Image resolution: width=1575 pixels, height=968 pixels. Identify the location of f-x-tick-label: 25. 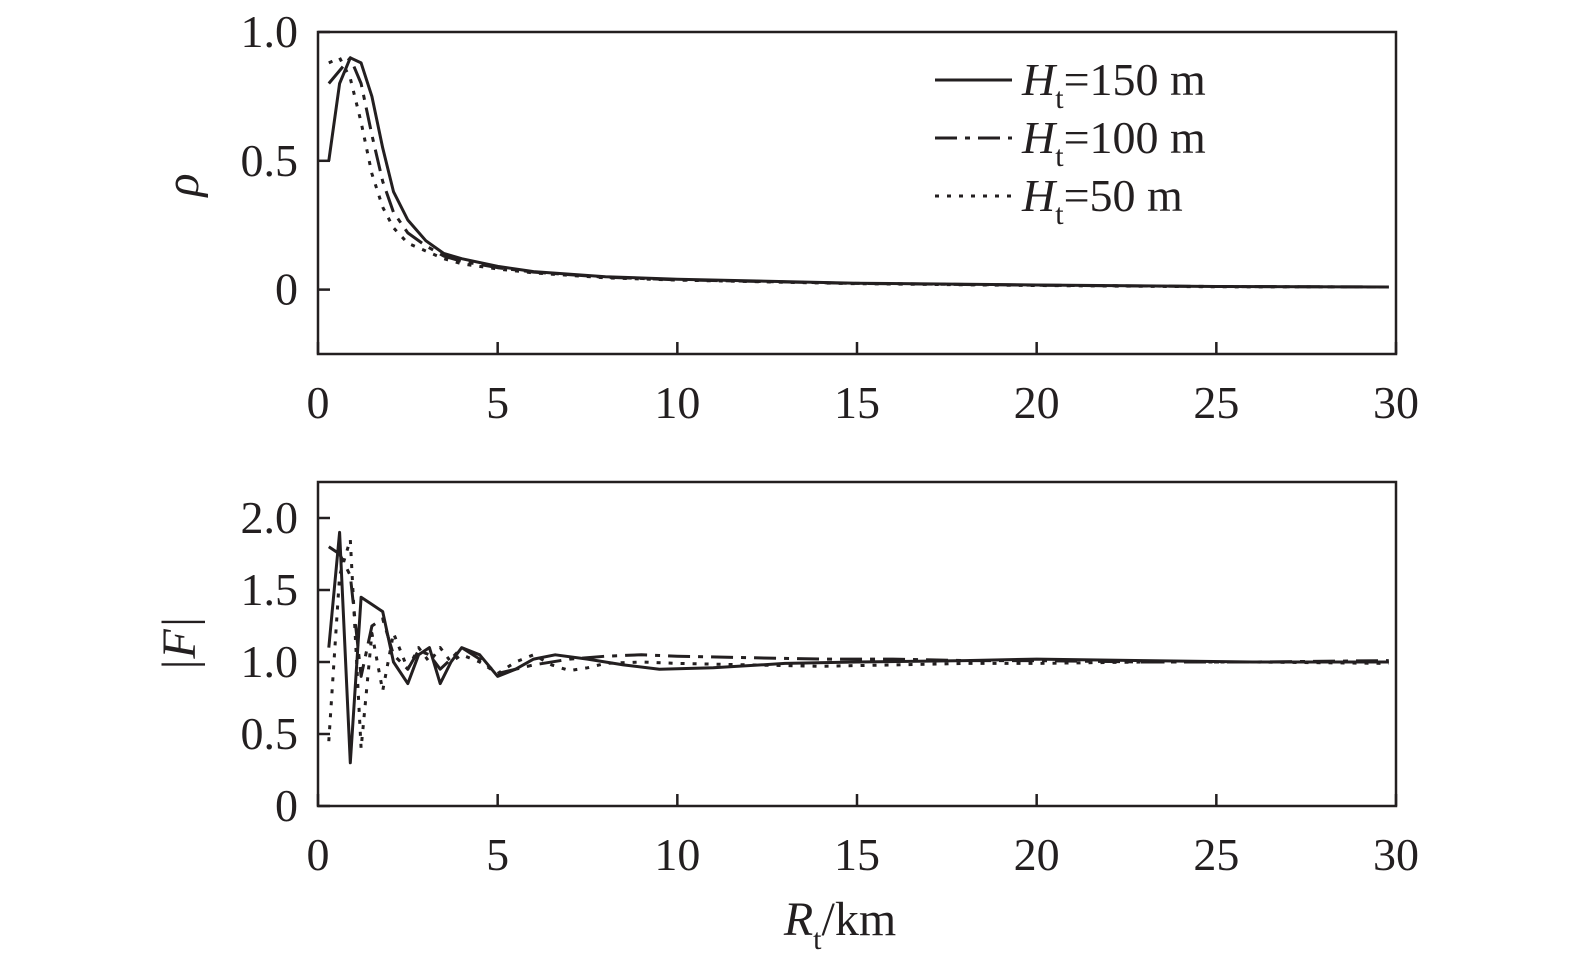
(1216, 854).